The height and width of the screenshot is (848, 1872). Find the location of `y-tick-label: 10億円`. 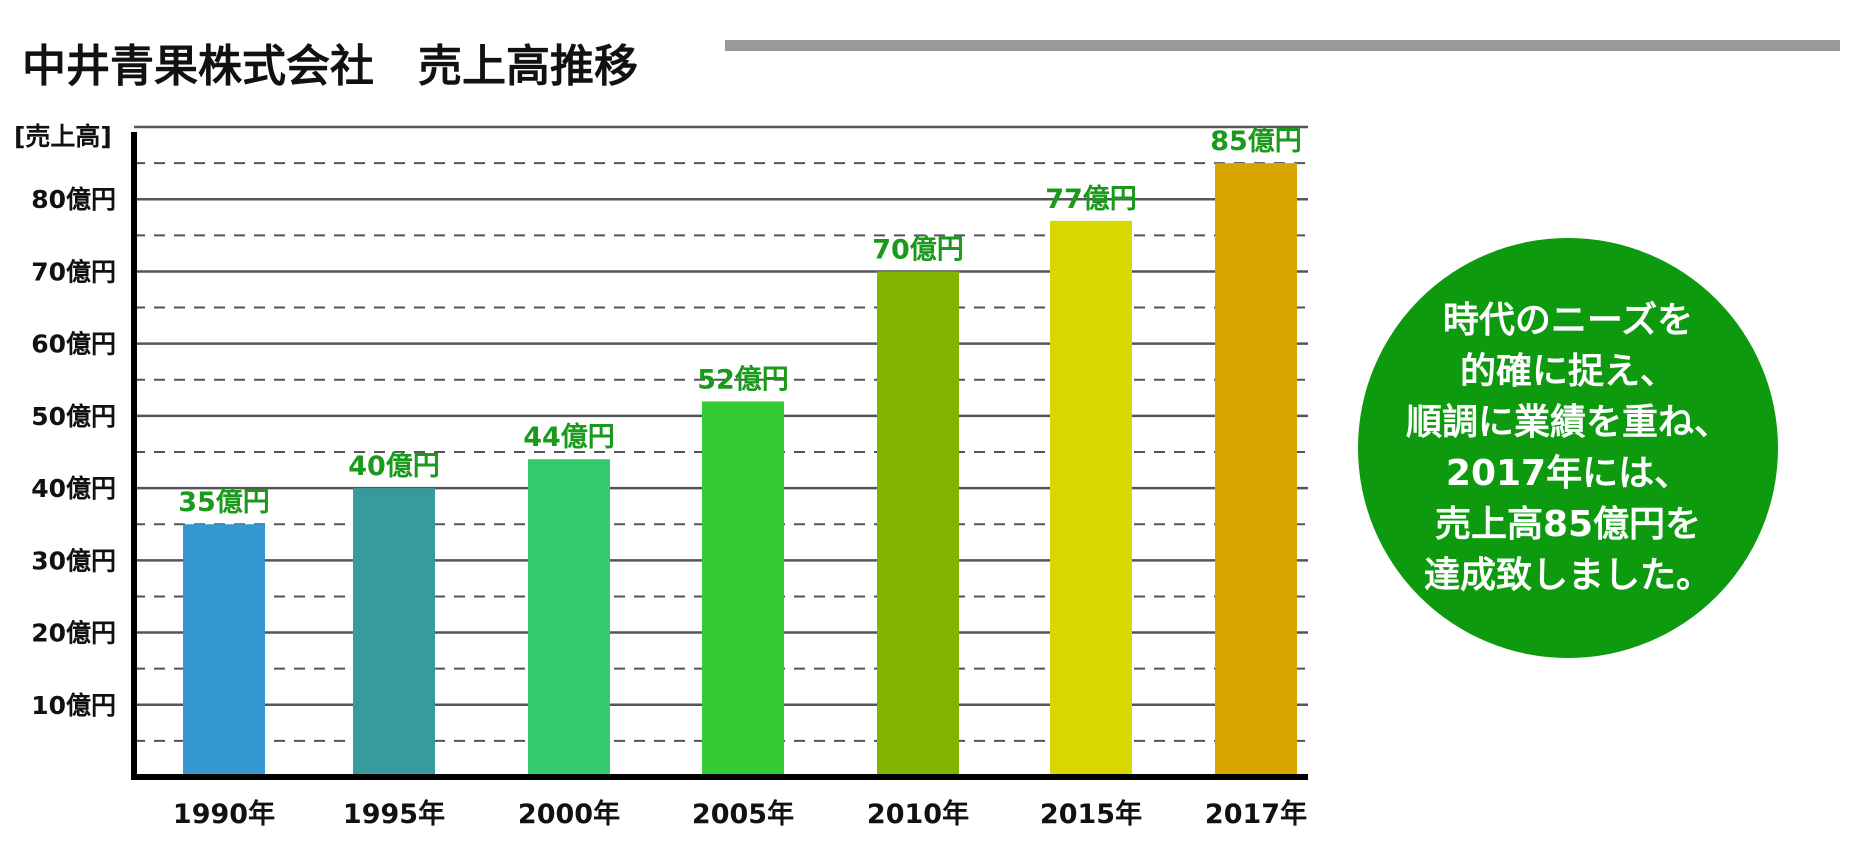

y-tick-label: 10億円 is located at coordinates (73, 705).